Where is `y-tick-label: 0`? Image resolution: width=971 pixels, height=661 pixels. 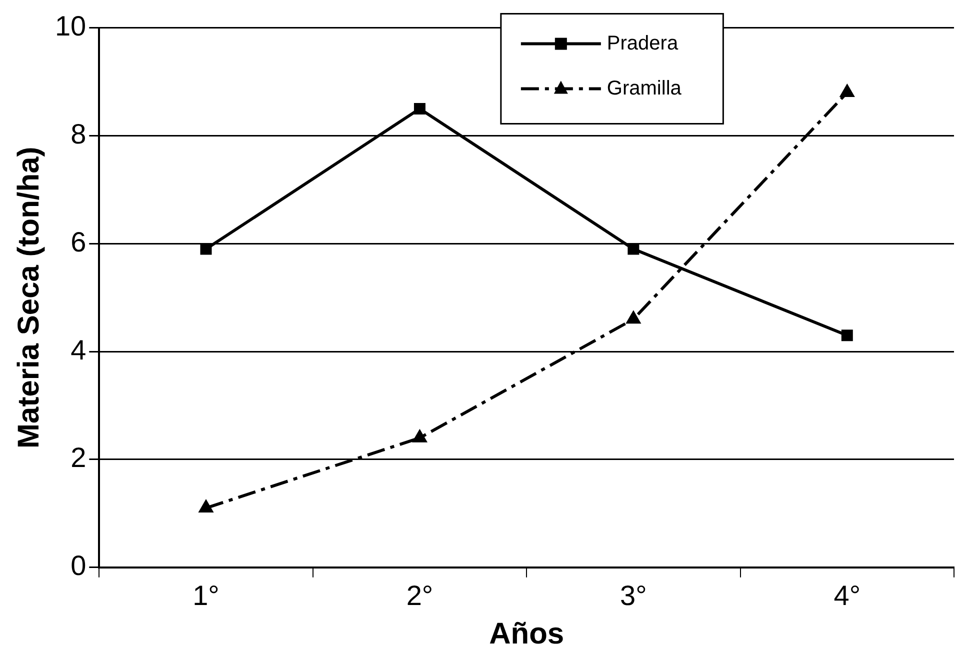 y-tick-label: 0 is located at coordinates (78, 566).